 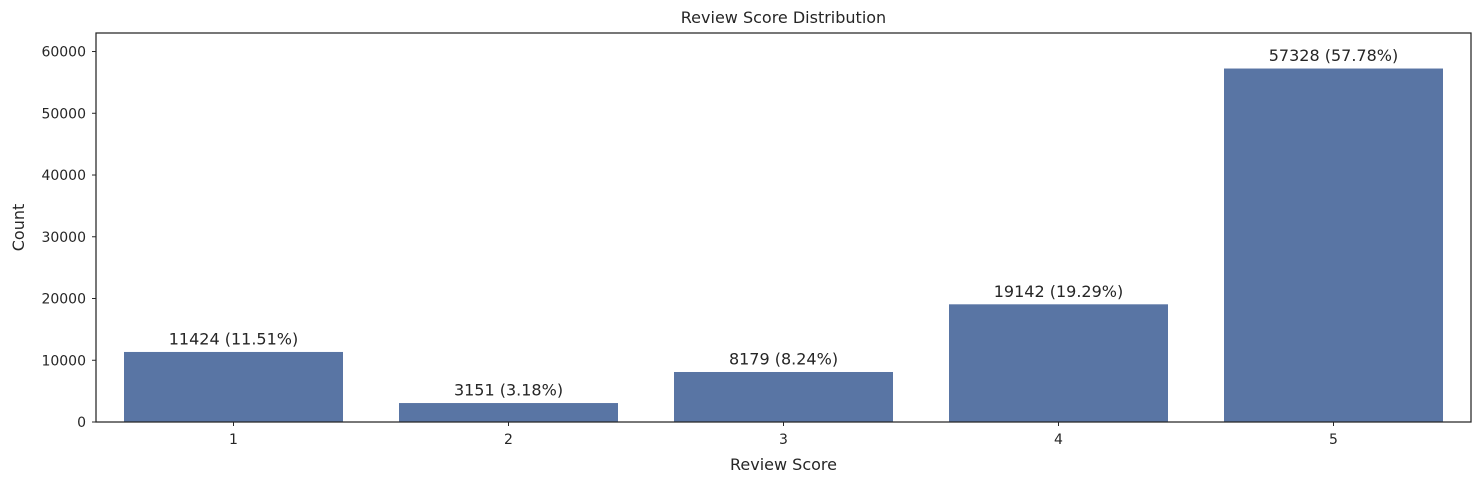 What do you see at coordinates (233, 338) in the screenshot?
I see `bar-label-score-1: 11424 (11.51%)` at bounding box center [233, 338].